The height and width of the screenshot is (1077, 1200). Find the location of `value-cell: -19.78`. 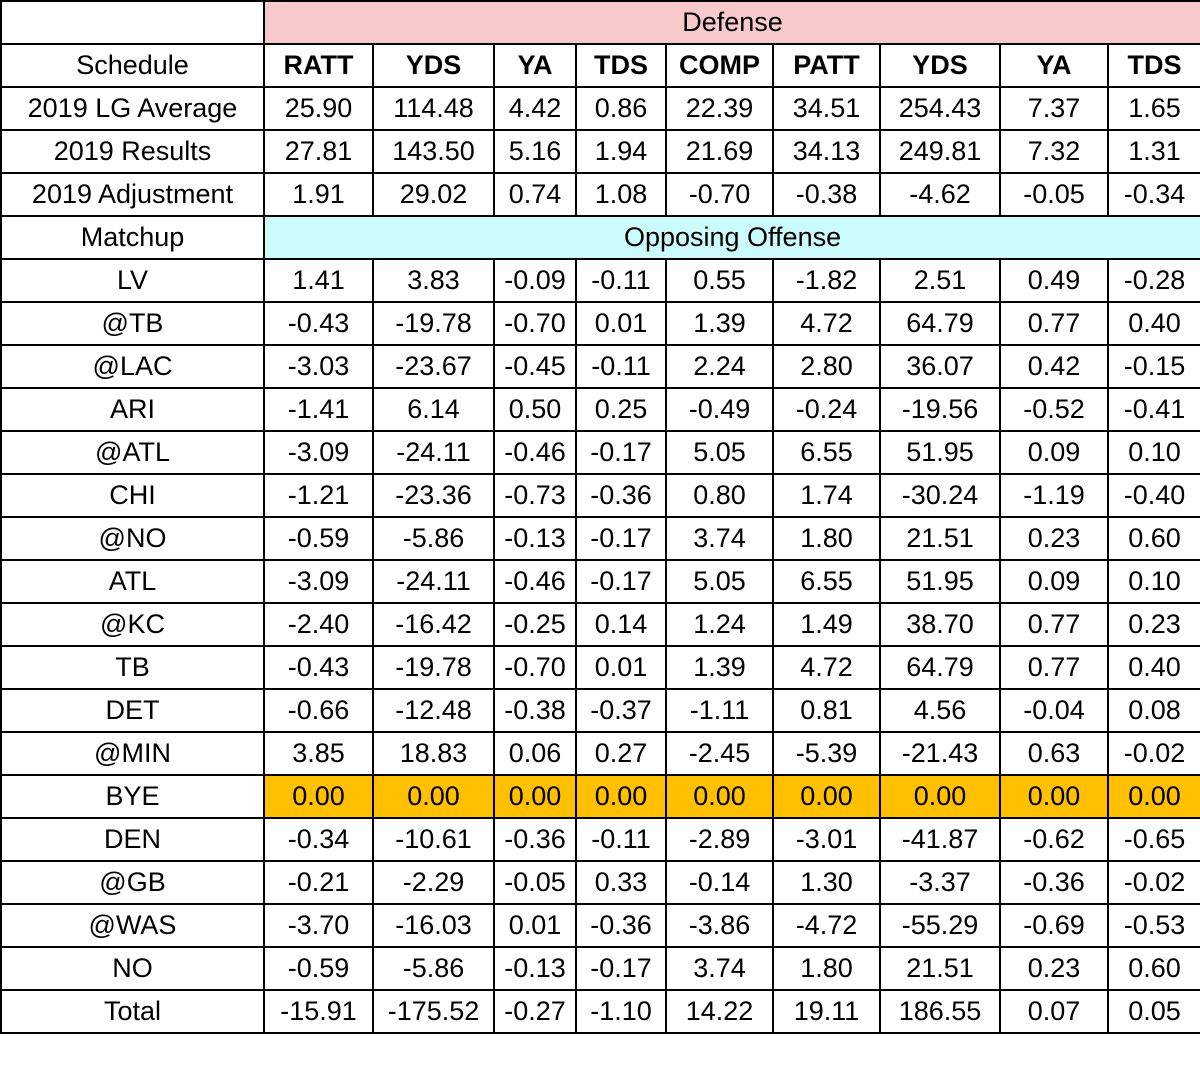

value-cell: -19.78 is located at coordinates (433, 667).